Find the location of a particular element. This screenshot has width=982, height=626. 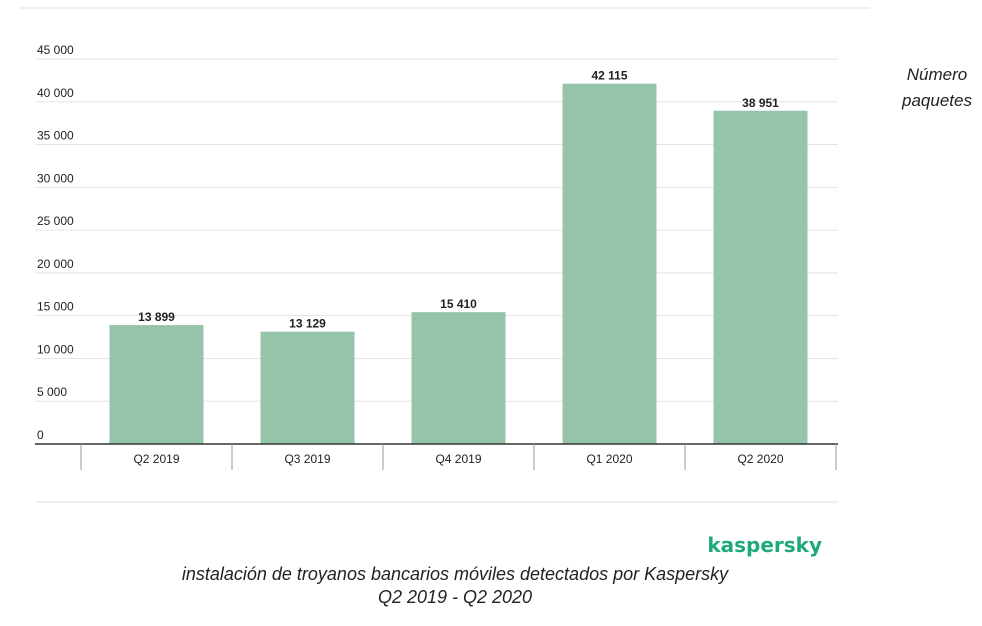

x-tick-label: Q2 2020 is located at coordinates (760, 459).